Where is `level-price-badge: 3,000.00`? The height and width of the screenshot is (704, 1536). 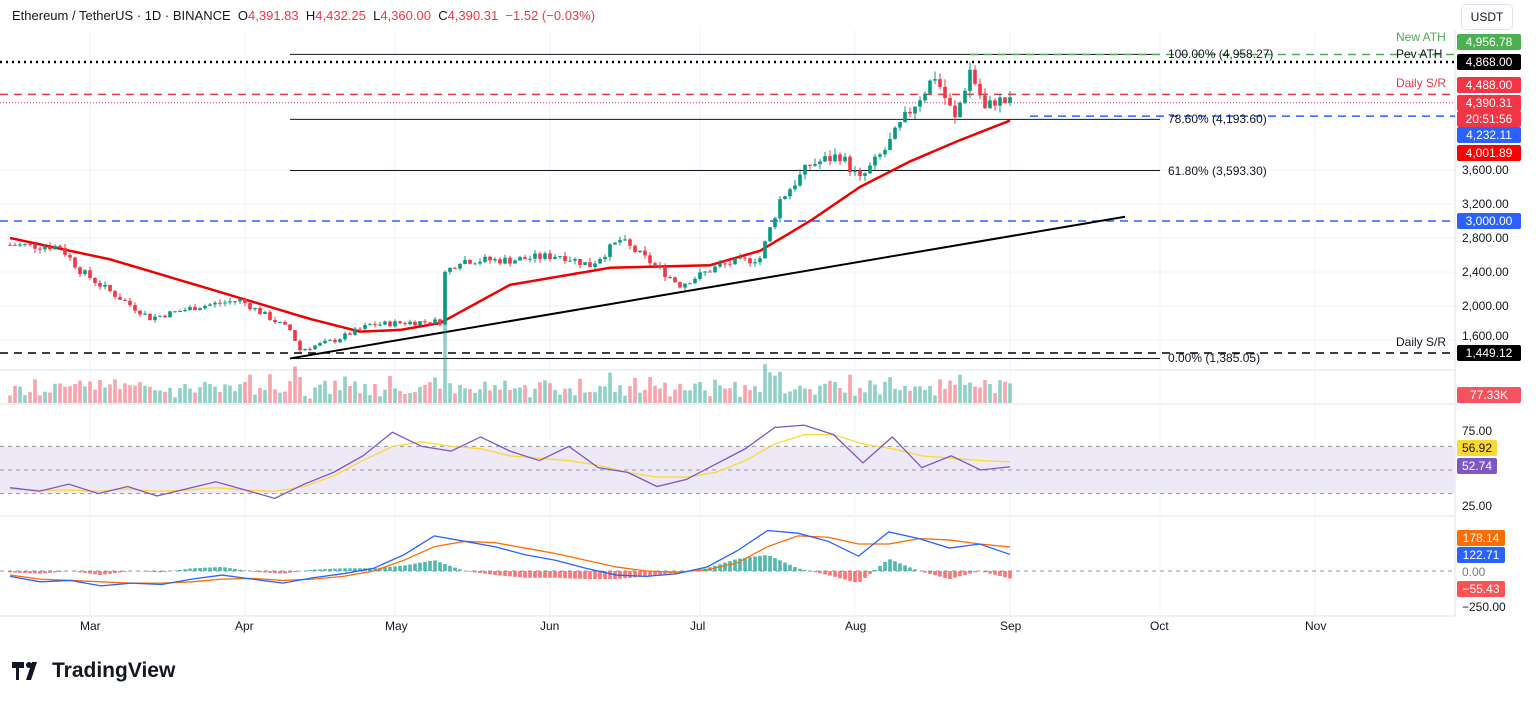
level-price-badge: 3,000.00 is located at coordinates (1489, 221).